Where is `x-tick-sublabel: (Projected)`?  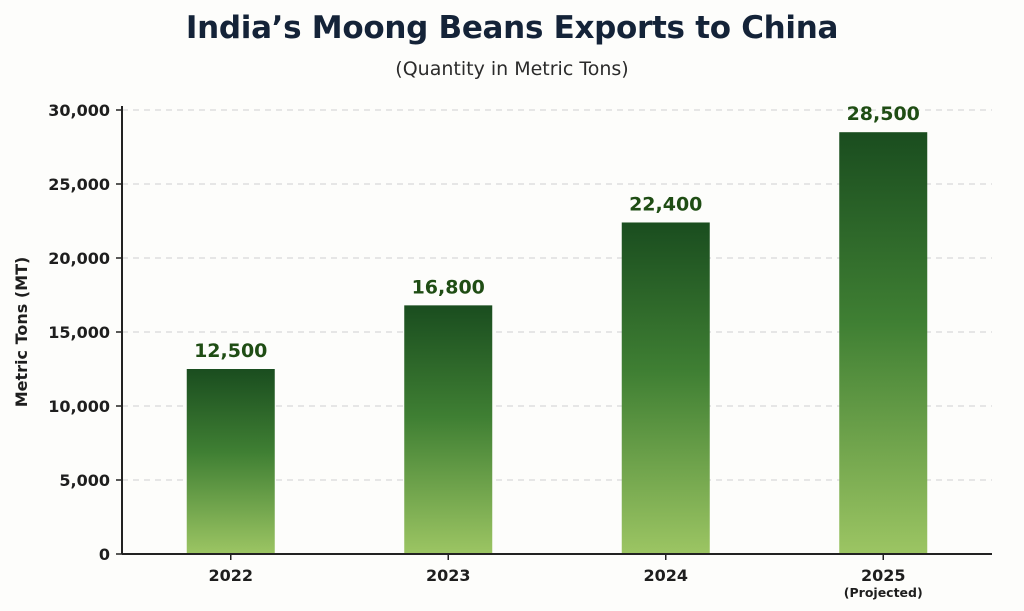
x-tick-sublabel: (Projected) is located at coordinates (883, 592).